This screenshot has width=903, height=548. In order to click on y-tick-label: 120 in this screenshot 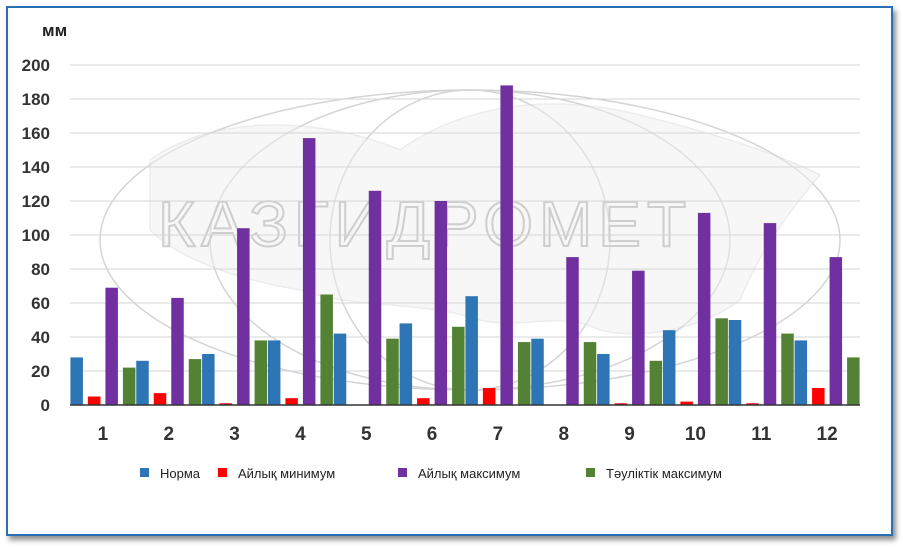, I will do `click(36, 201)`.